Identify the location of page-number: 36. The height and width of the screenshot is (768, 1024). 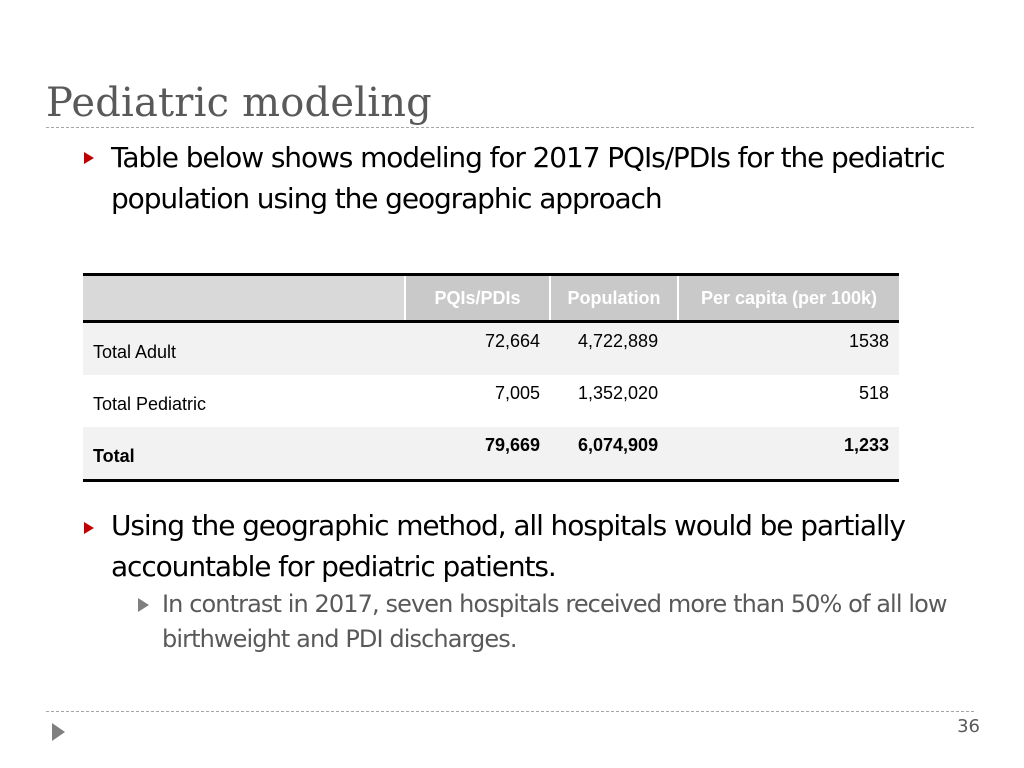
(968, 726).